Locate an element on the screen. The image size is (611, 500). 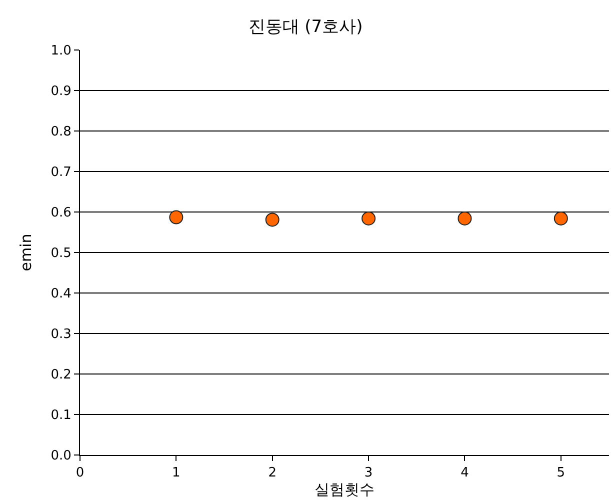
y-axis-title: emin is located at coordinates (25, 253).